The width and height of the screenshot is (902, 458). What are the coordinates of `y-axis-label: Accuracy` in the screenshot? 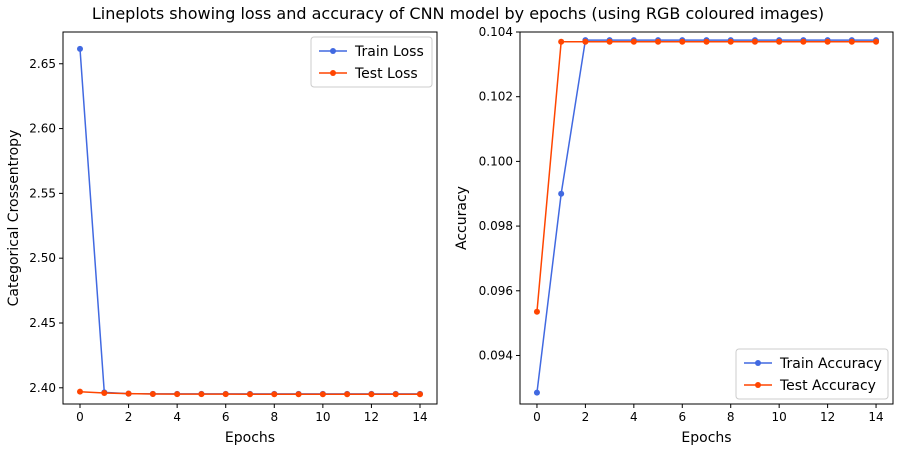 It's located at (462, 218).